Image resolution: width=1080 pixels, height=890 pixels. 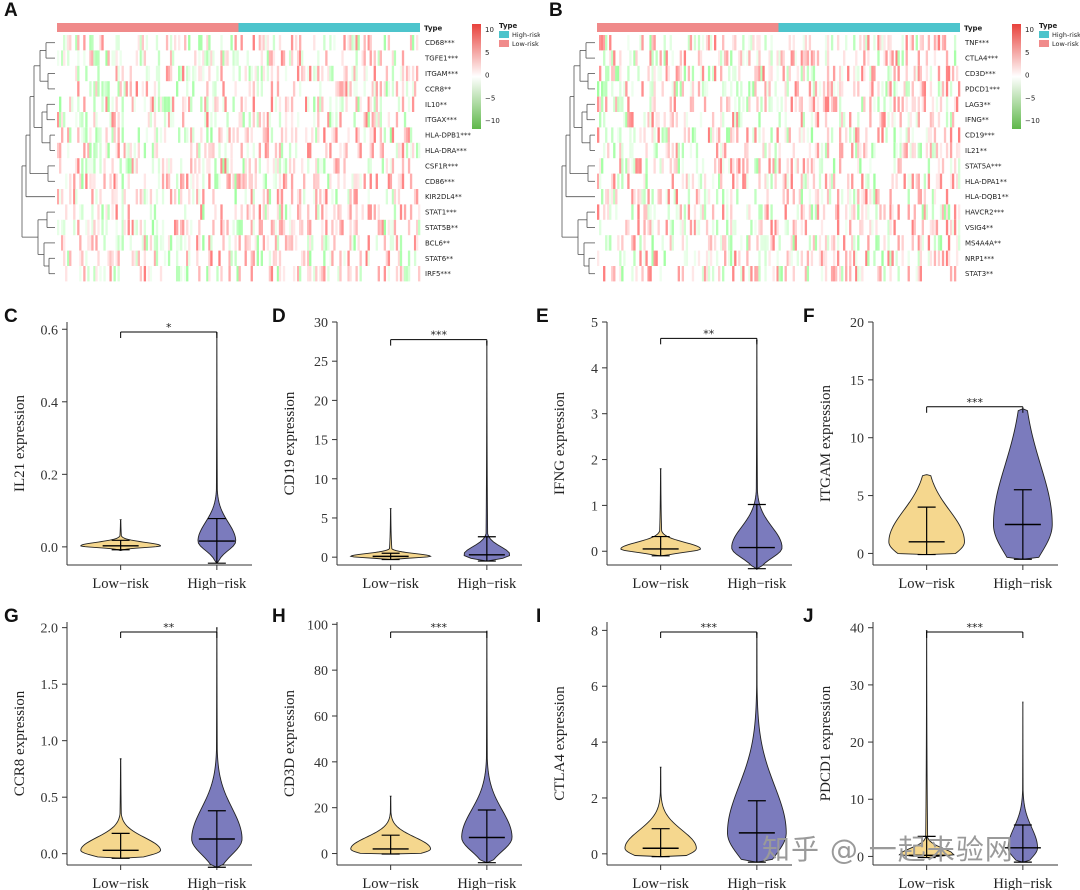 What do you see at coordinates (476, 76) in the screenshot?
I see `color-scale-bar` at bounding box center [476, 76].